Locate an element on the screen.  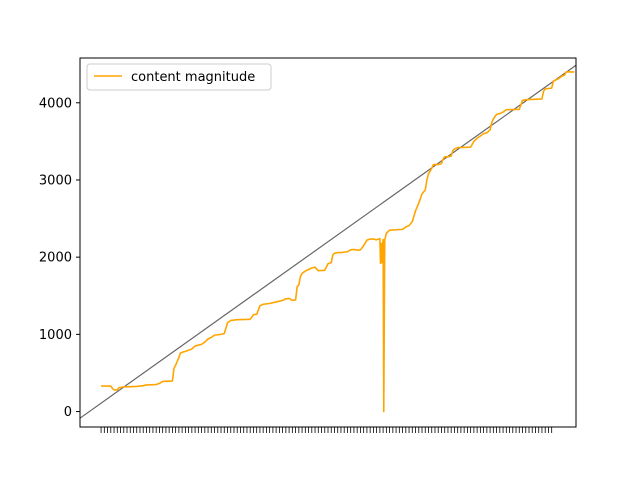
legend-label: content magnitude is located at coordinates (193, 77).